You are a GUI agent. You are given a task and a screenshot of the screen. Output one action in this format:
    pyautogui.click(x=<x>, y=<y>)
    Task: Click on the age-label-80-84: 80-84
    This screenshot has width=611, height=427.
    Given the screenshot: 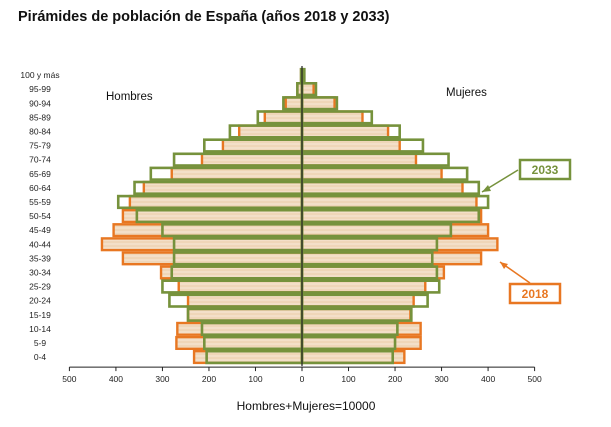 What is the action you would take?
    pyautogui.click(x=40, y=131)
    